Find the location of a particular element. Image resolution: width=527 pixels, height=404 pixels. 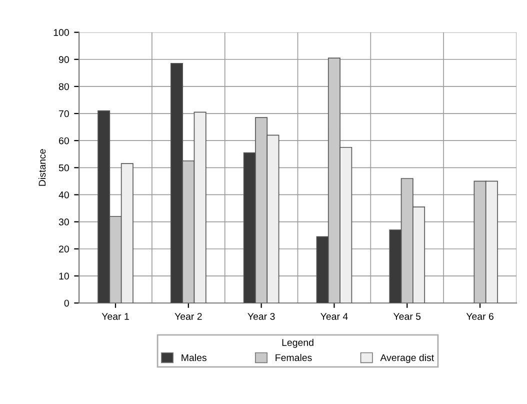

y-tick-label: 50 is located at coordinates (63, 168).